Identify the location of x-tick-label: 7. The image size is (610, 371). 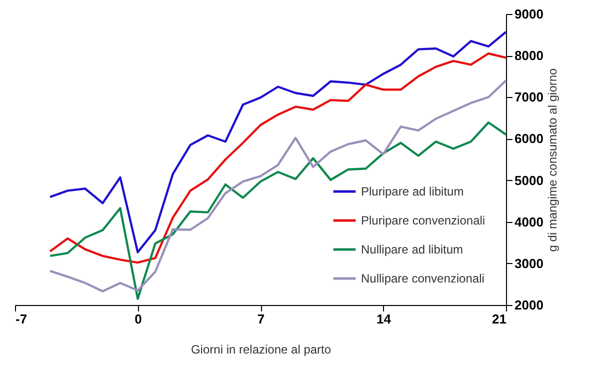
(261, 319).